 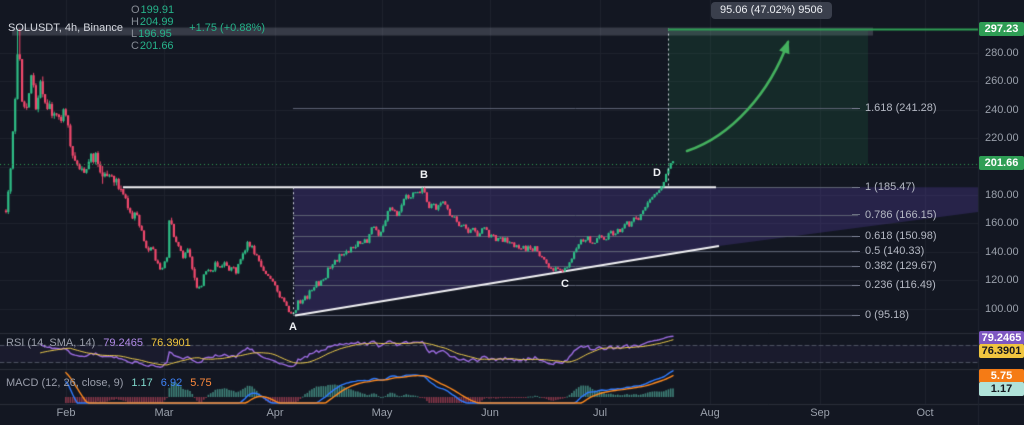 I want to click on target-price-badge: 297.23, so click(x=1001, y=29).